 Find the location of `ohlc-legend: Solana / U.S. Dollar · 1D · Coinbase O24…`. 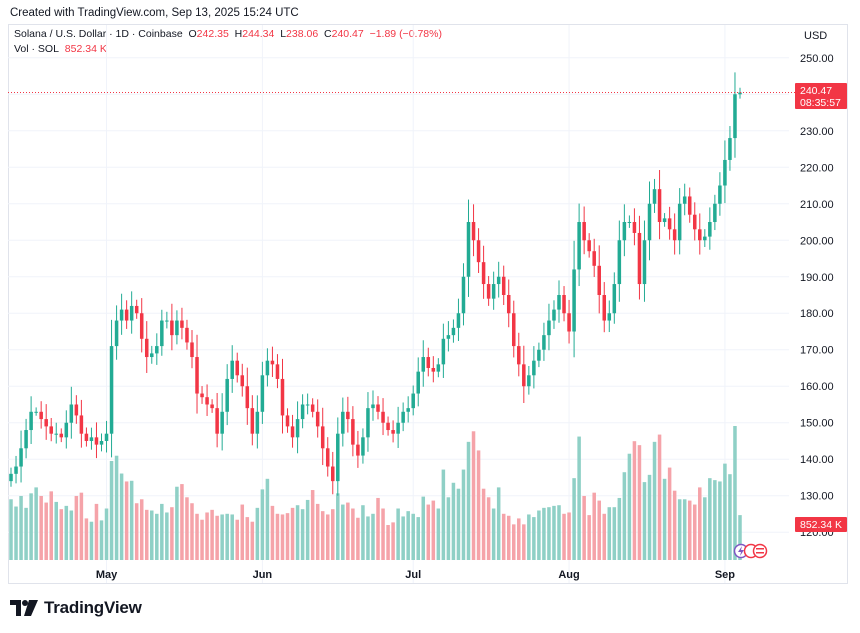

ohlc-legend: Solana / U.S. Dollar · 1D · Coinbase O24… is located at coordinates (228, 34).